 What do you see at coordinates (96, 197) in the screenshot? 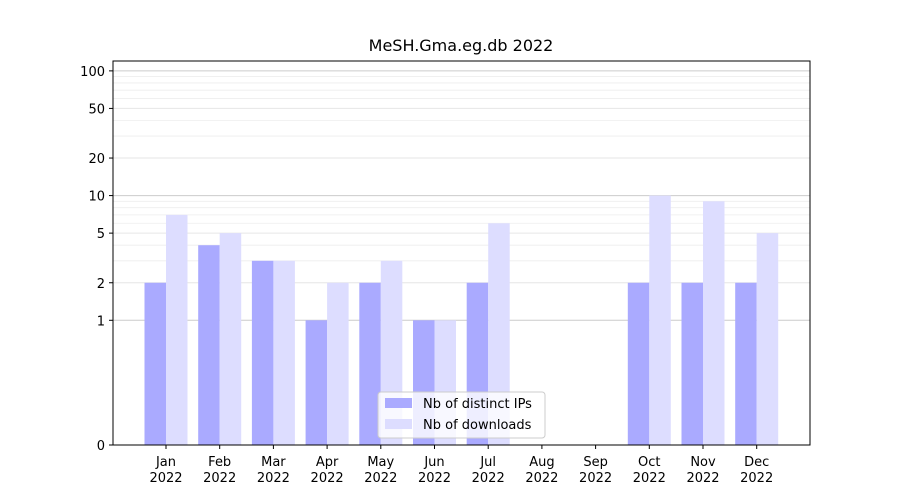
I see `y-tick-label: 10` at bounding box center [96, 197].